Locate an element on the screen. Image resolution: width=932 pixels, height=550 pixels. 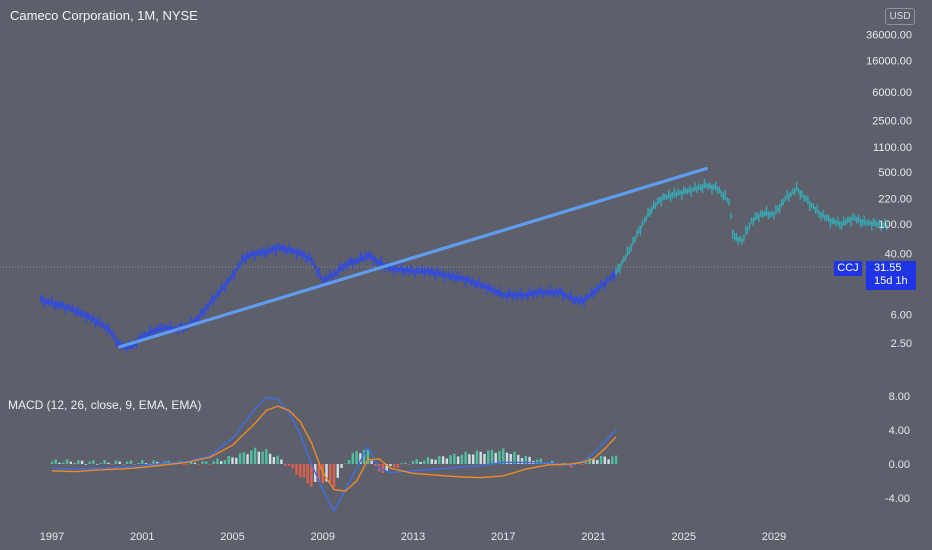
y-tick-label: 6.00 is located at coordinates (901, 316).